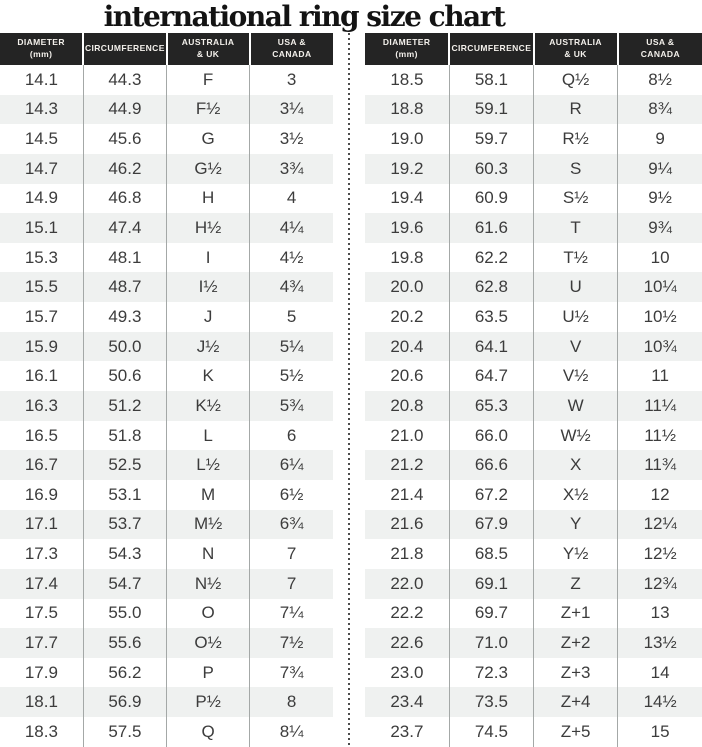 The width and height of the screenshot is (702, 747). What do you see at coordinates (659, 139) in the screenshot?
I see `size-cell: 9` at bounding box center [659, 139].